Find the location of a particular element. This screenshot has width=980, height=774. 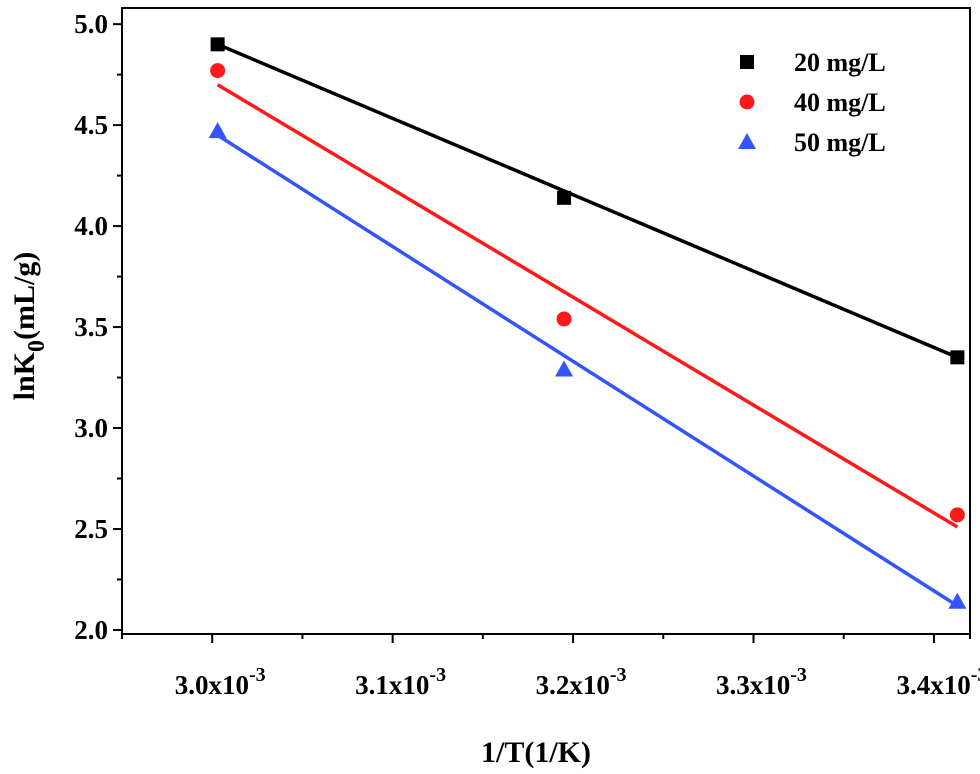

y-axis-title: lnK0(mL/g) is located at coordinates (29, 326).